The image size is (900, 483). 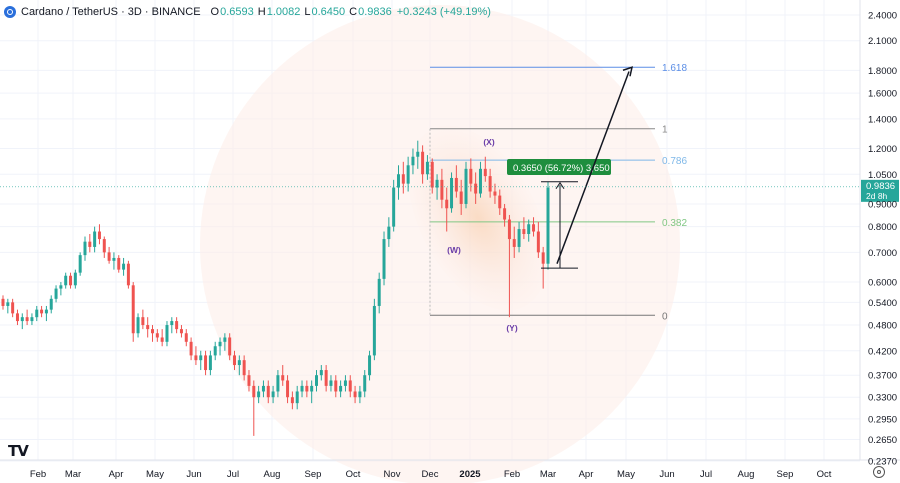 I want to click on close-value: 0.9836, so click(x=375, y=12).